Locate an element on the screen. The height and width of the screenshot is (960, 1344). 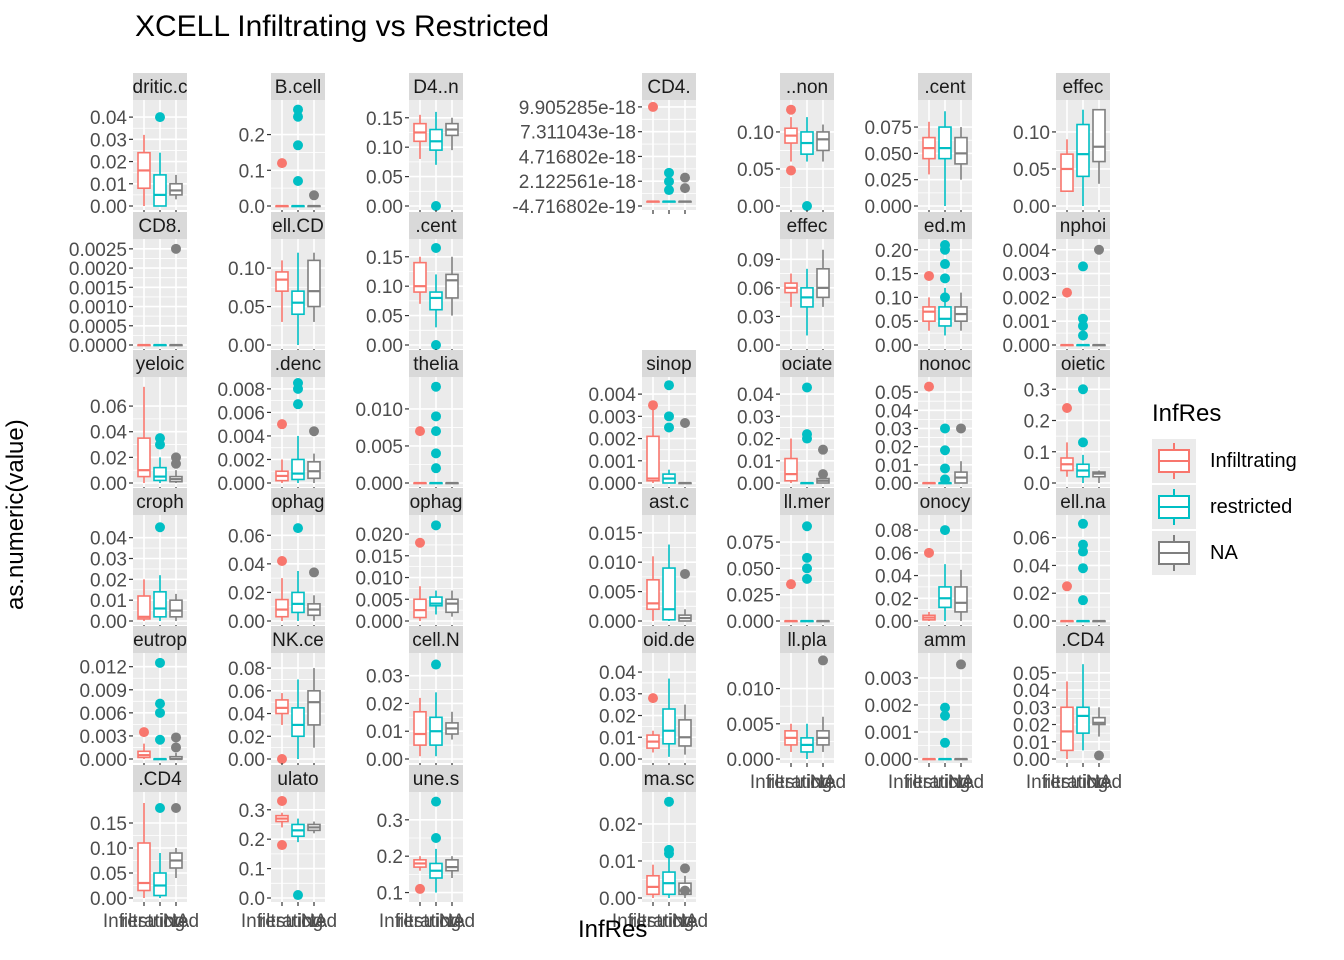
x-tick-label: restricted is located at coordinates (160, 921).